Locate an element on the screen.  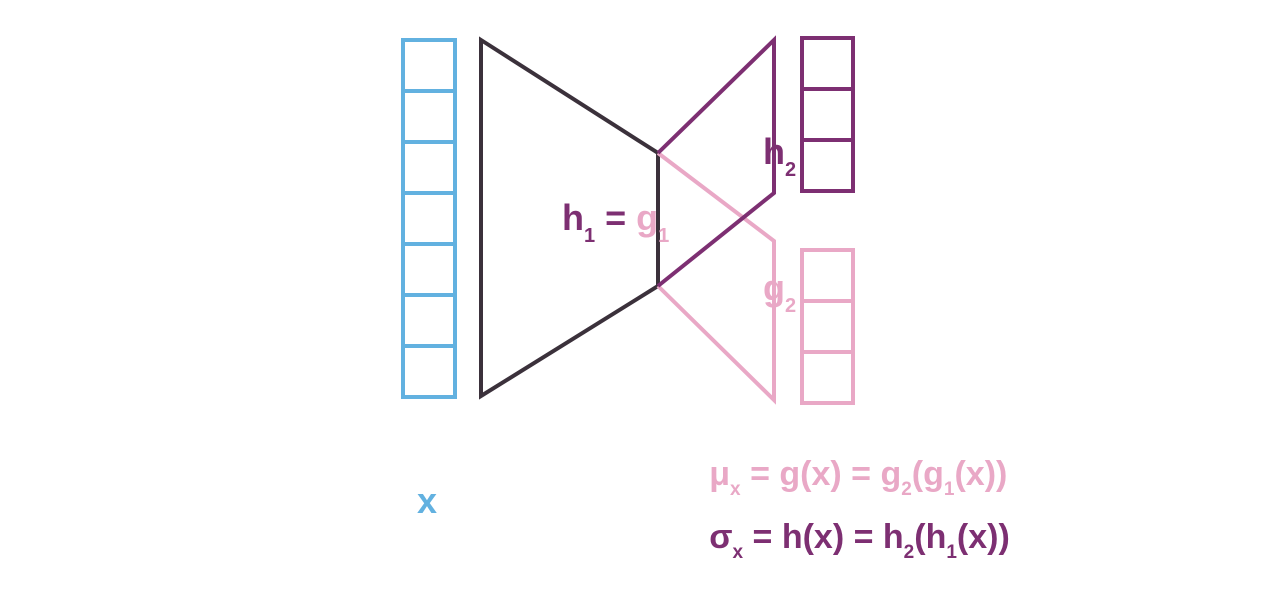
h2-label: h2 is located at coordinates (769, 157).